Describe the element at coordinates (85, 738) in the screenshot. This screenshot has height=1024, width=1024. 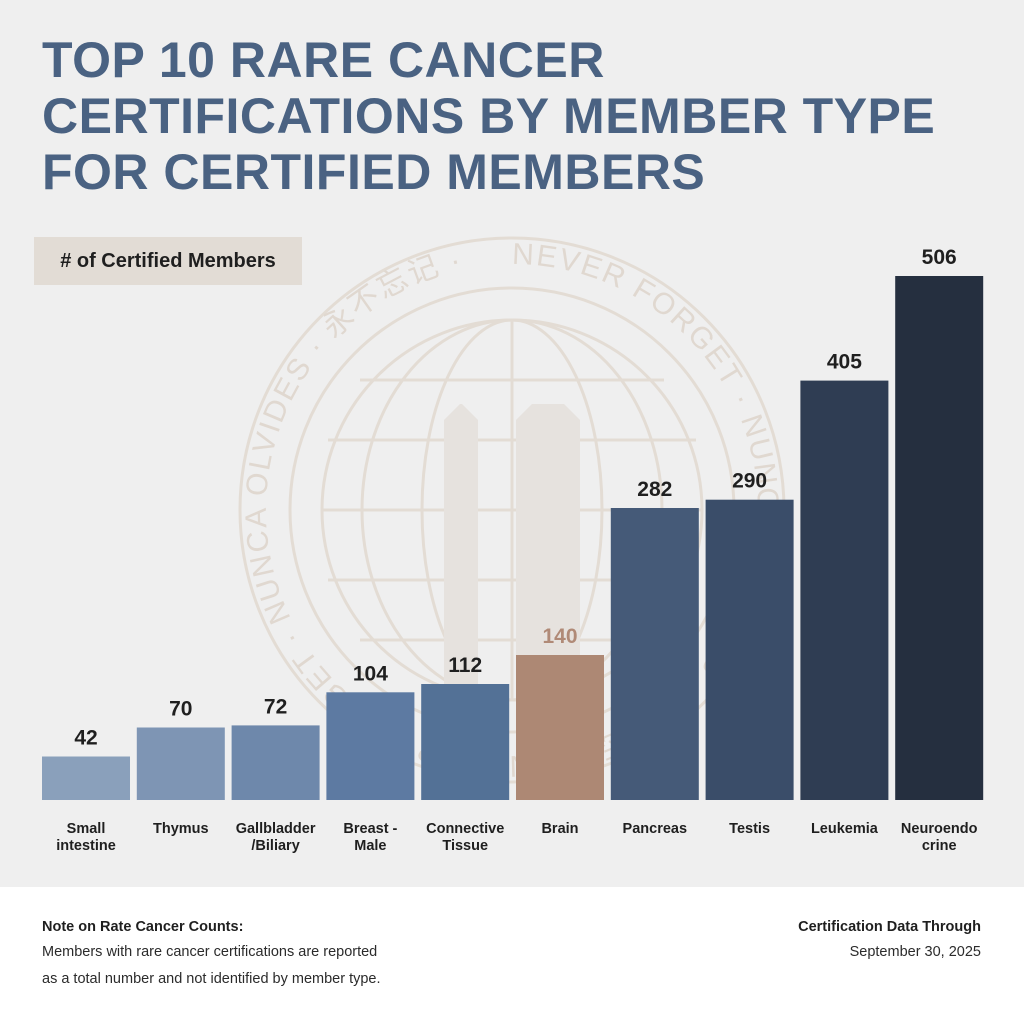
I see `bar-value-label: 42` at that location.